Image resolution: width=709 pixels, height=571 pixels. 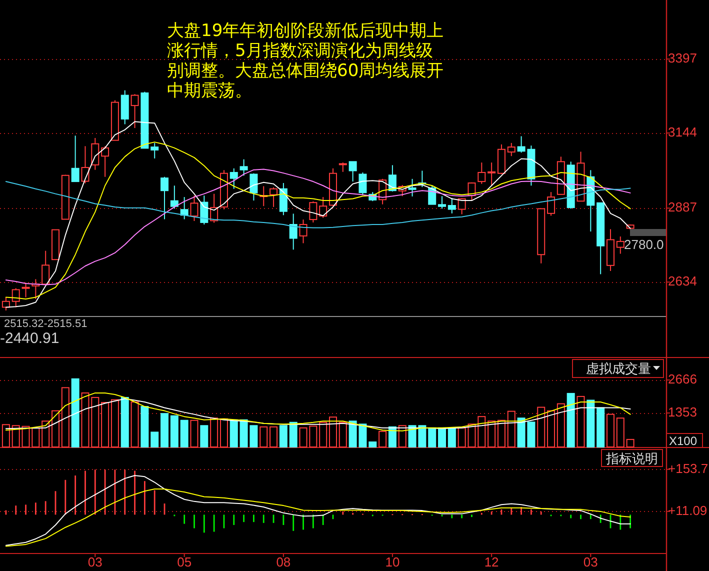 I want to click on text: -2440.91, so click(x=30, y=338).